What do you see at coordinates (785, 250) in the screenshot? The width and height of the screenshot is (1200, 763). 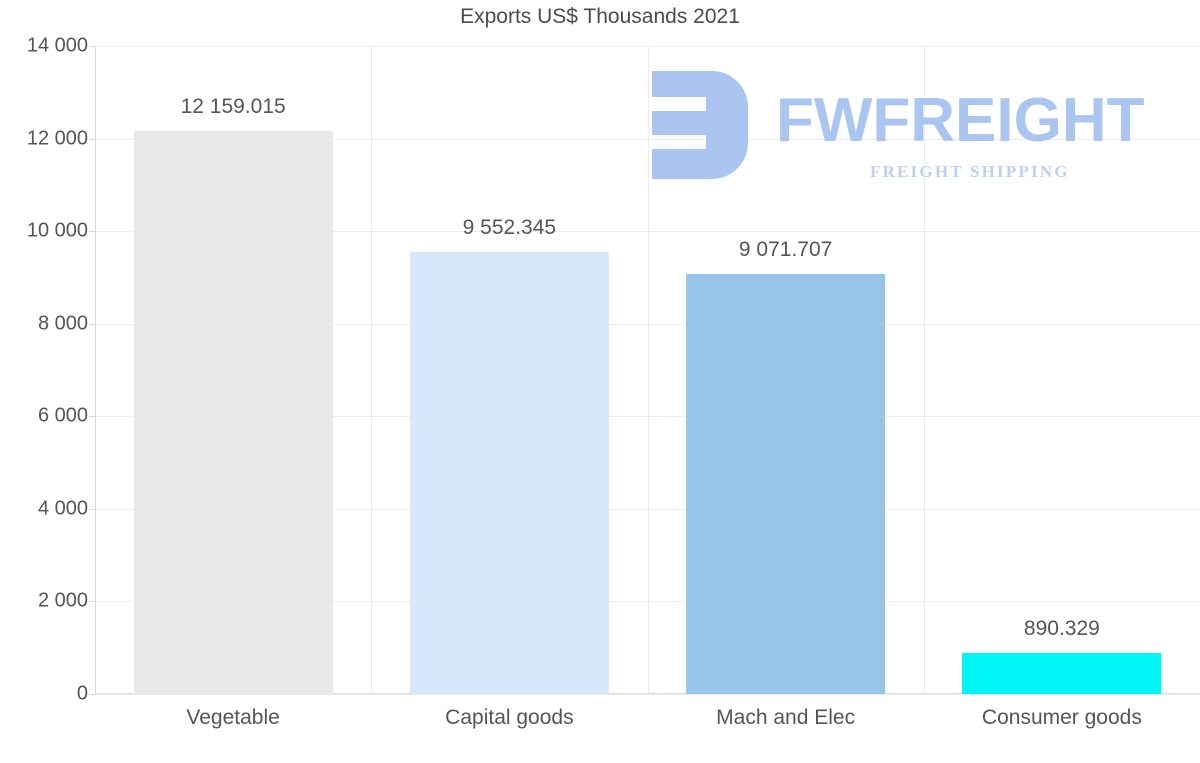 I see `bar-value-label: 9 071.707` at bounding box center [785, 250].